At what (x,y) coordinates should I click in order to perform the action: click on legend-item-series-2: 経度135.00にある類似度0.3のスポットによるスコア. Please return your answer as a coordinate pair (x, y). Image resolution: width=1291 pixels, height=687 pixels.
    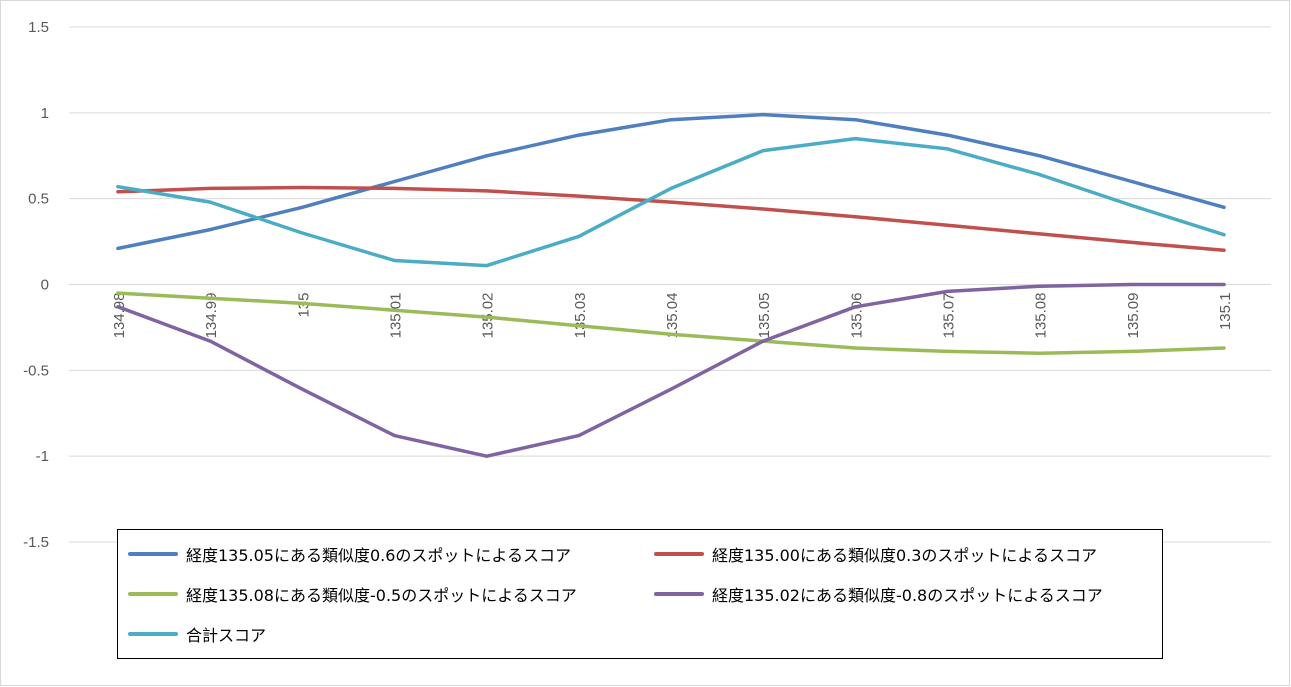
    Looking at the image, I should click on (875, 554).